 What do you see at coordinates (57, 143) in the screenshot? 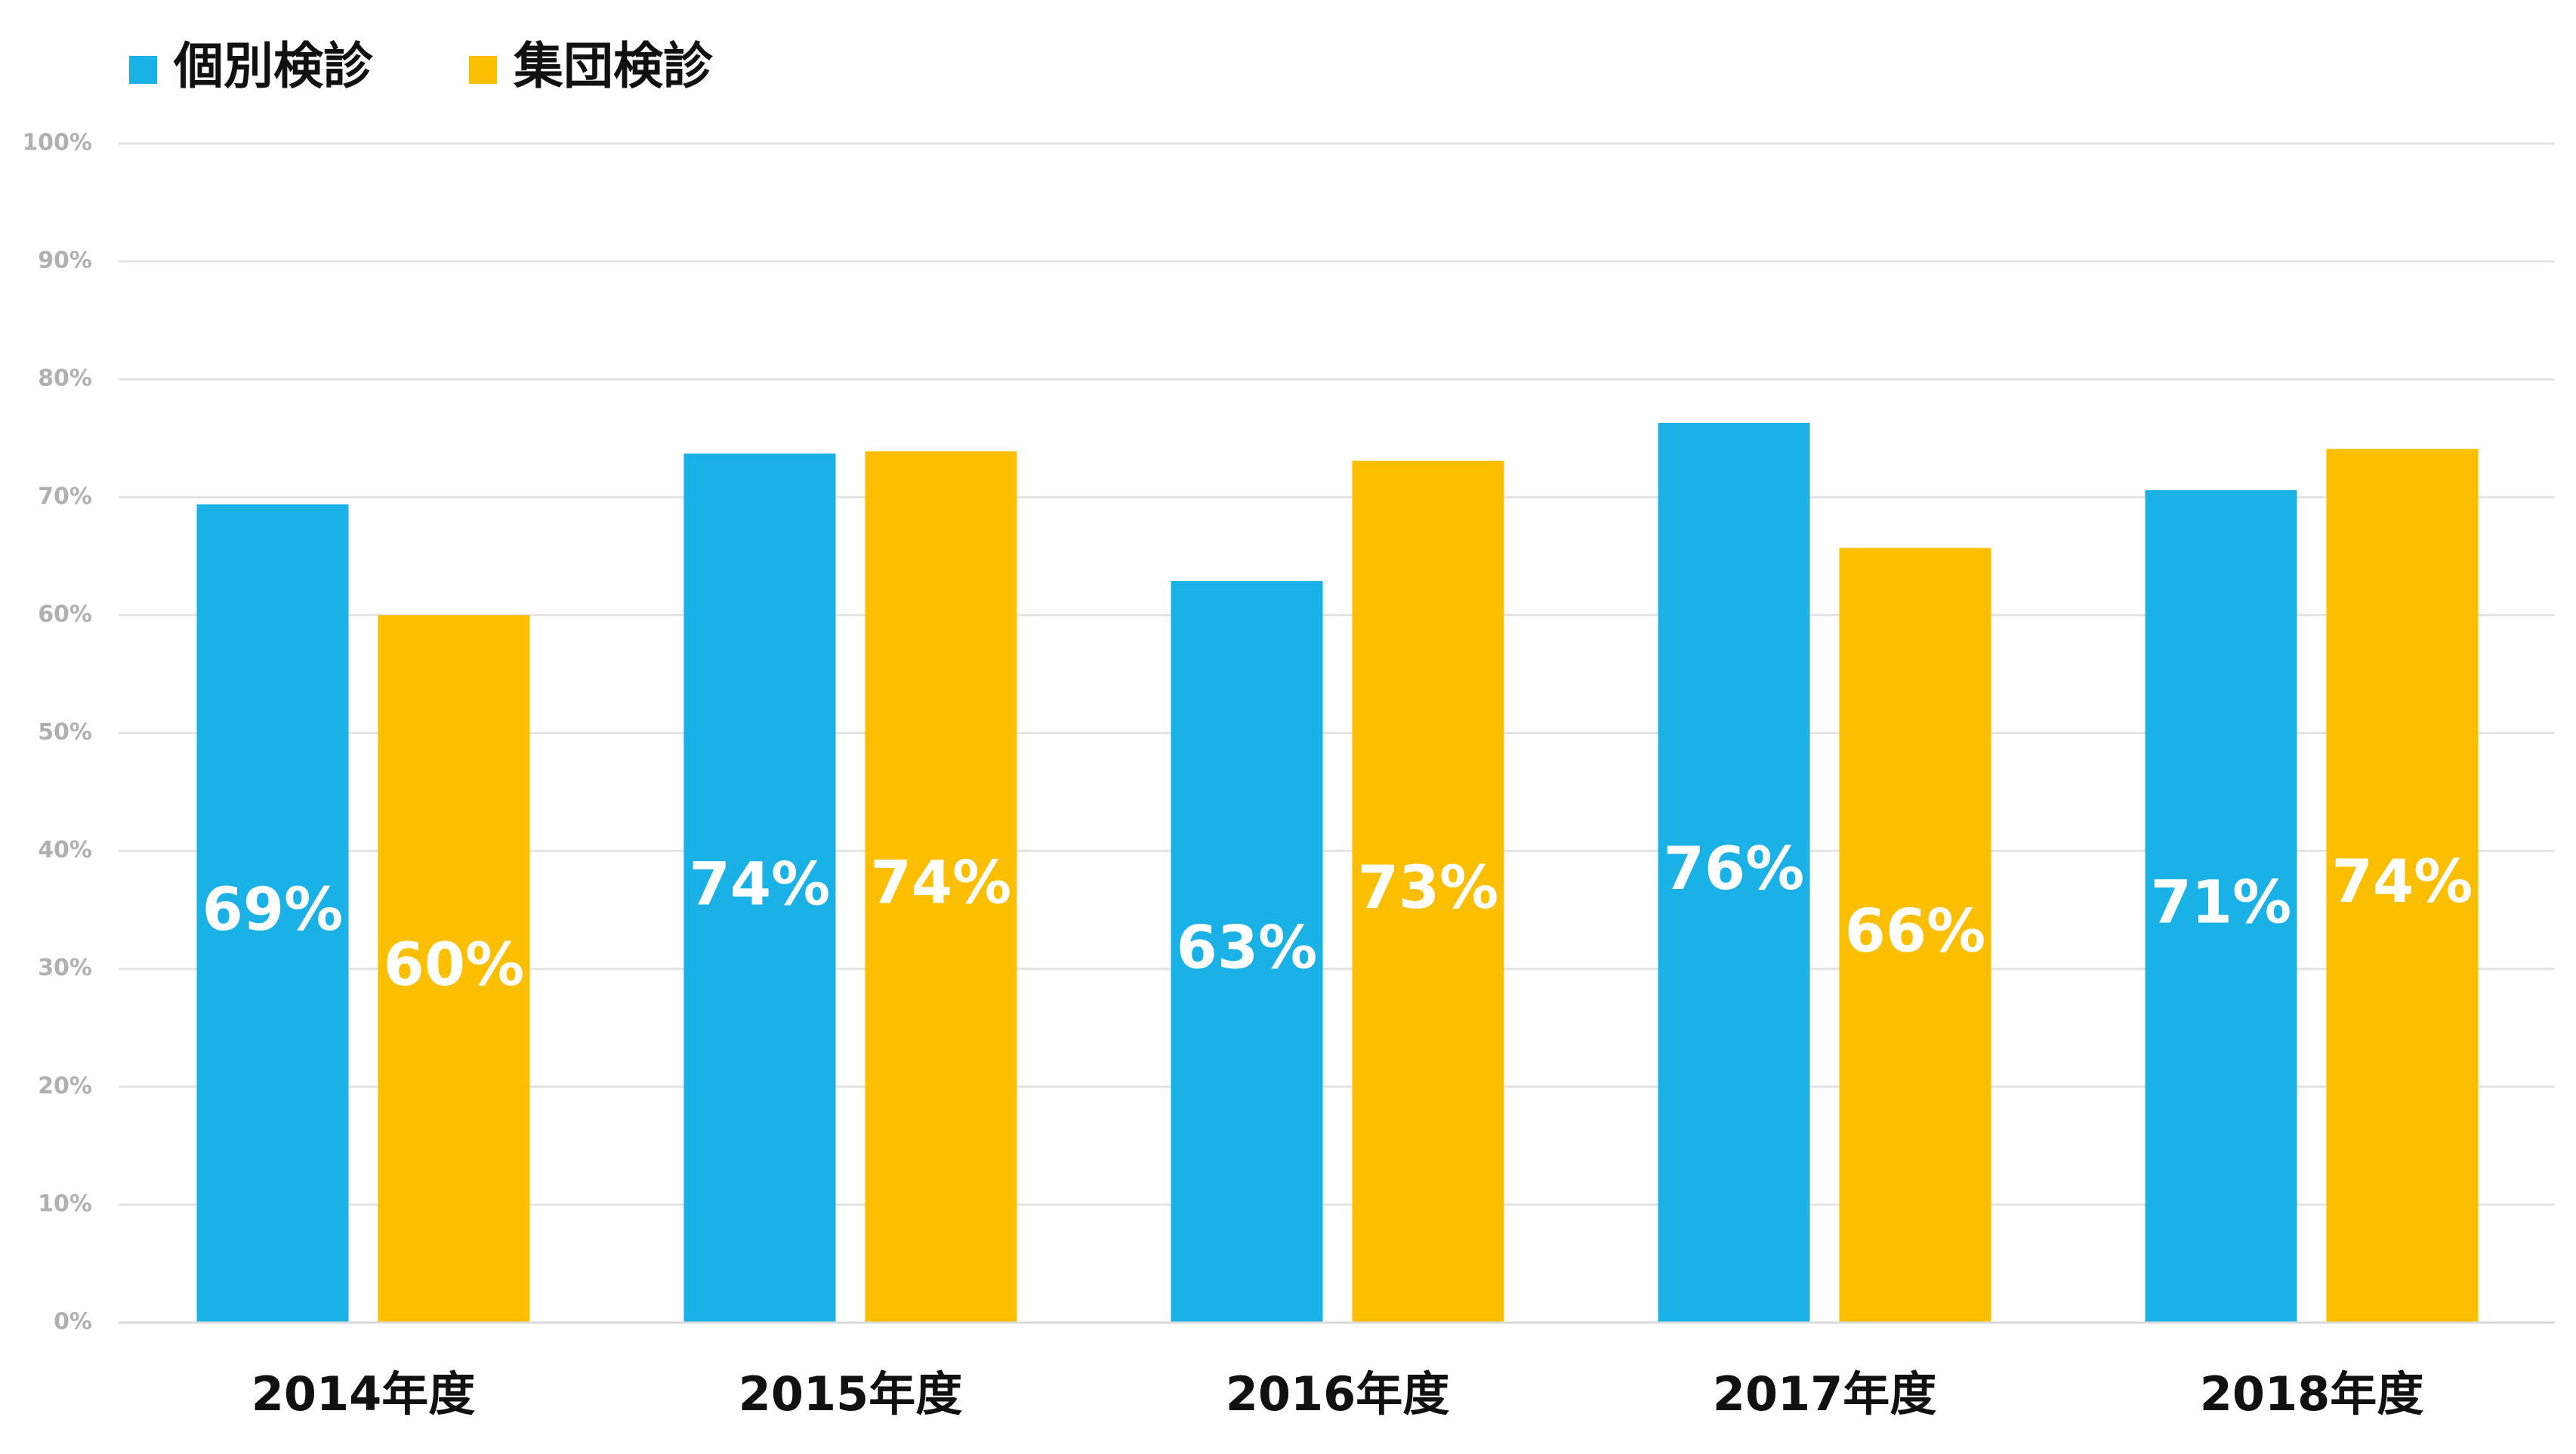
I see `y-tick-label: 100%` at bounding box center [57, 143].